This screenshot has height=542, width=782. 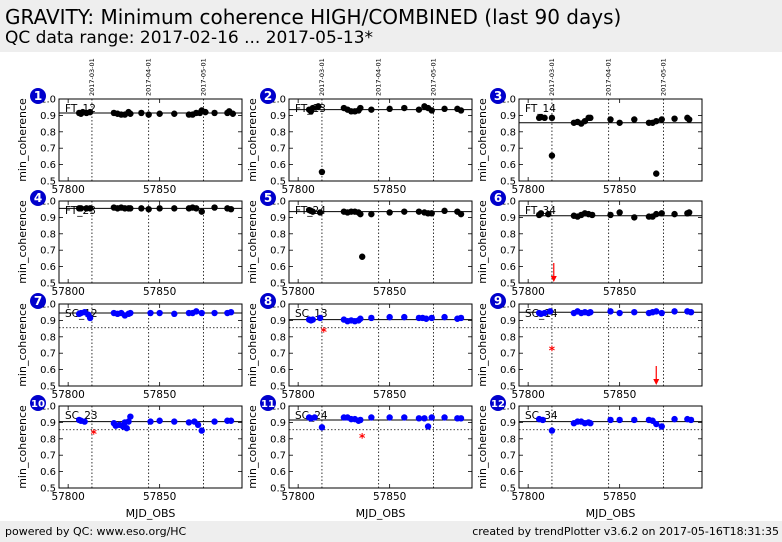 What do you see at coordinates (268, 198) in the screenshot?
I see `panel-number: 5` at bounding box center [268, 198].